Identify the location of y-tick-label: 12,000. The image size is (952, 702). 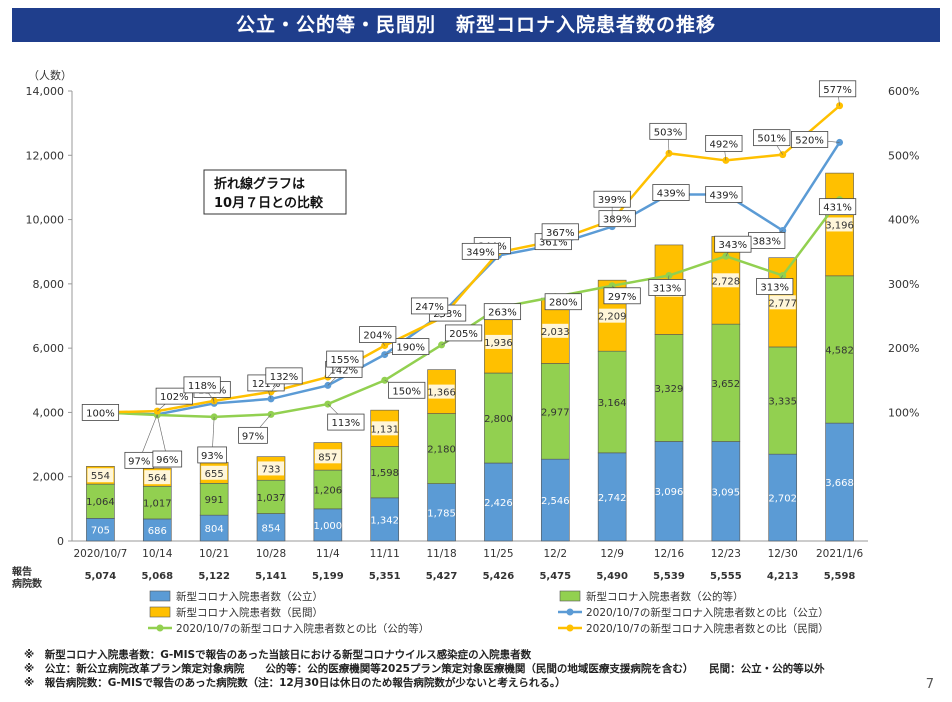
(45, 155).